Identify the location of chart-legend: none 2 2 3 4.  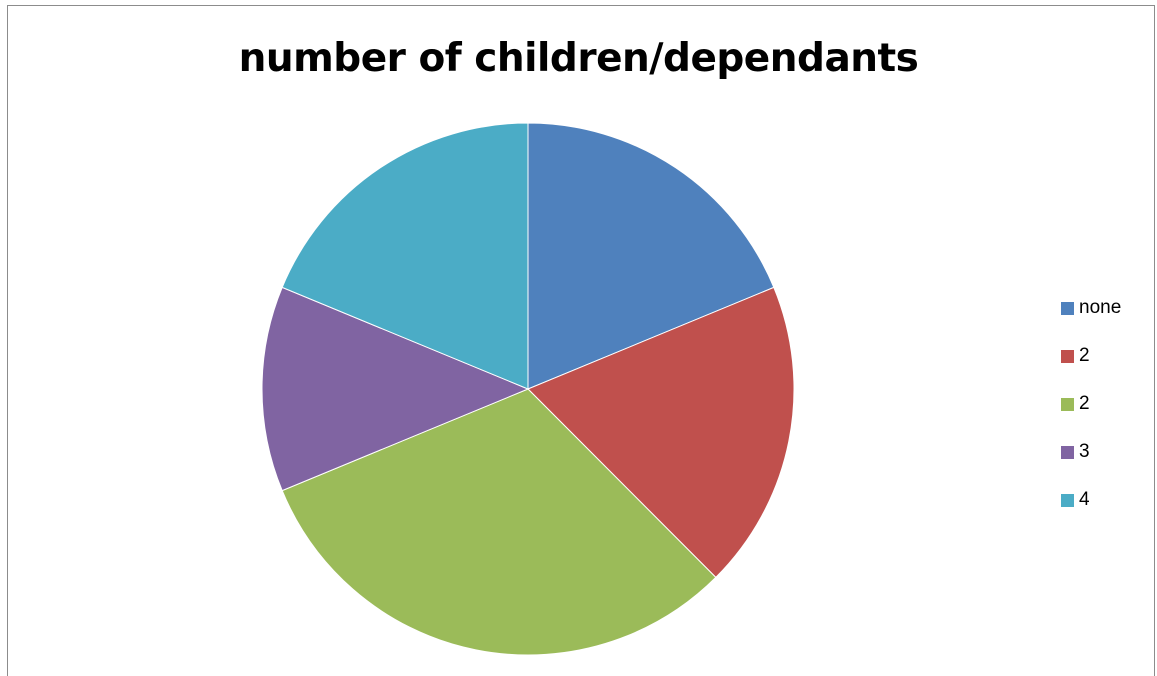
(1106, 404).